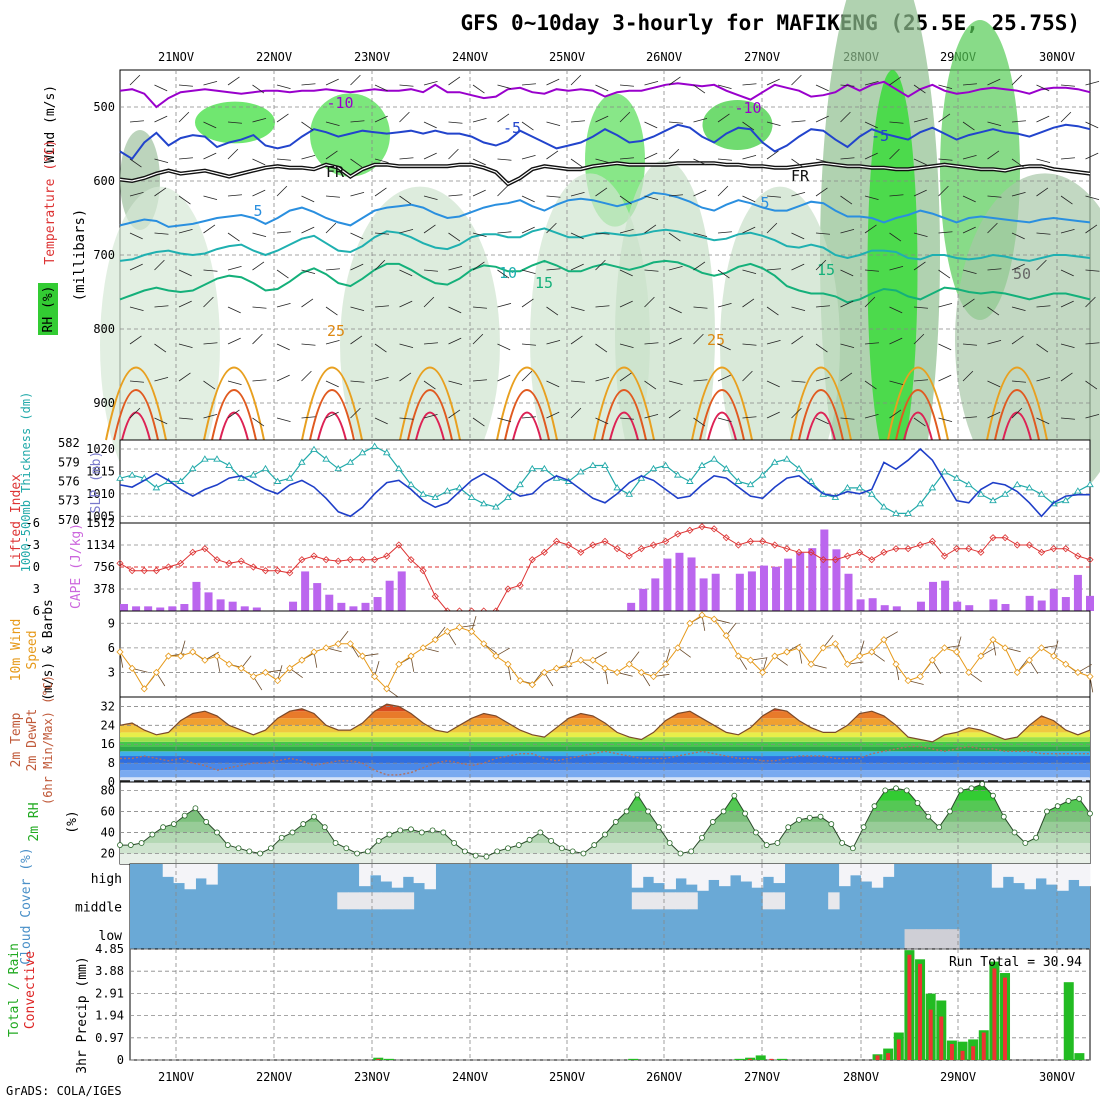  Describe the element at coordinates (69, 482) in the screenshot. I see `y-tick-label-left: 576` at that location.